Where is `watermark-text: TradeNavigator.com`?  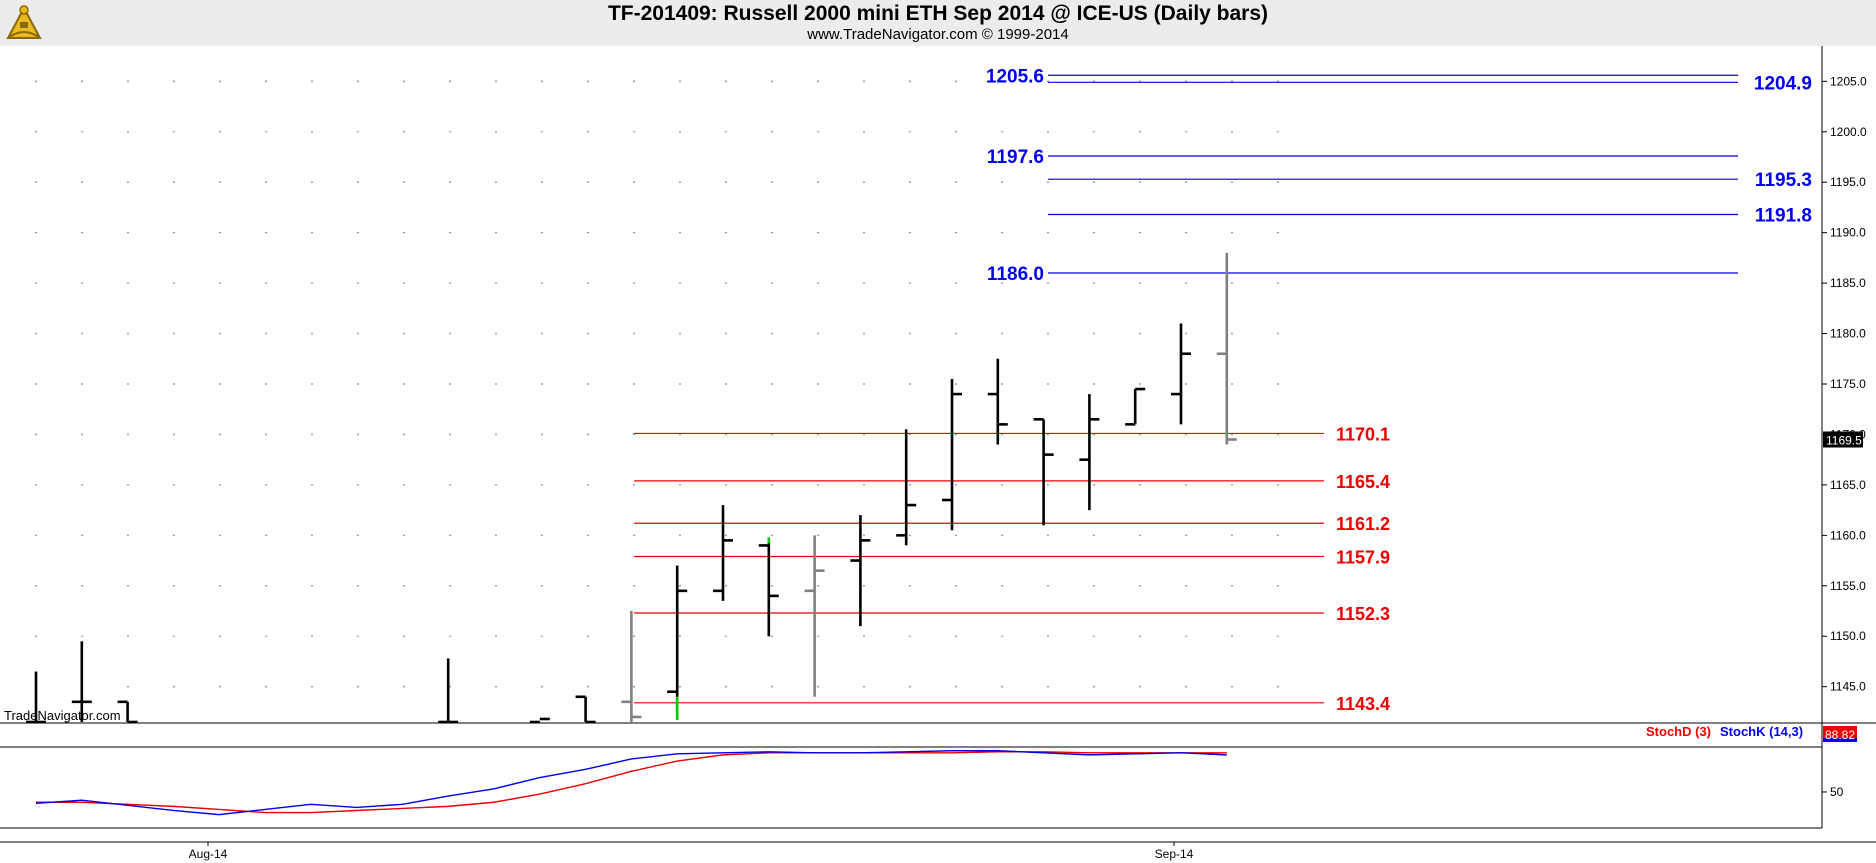
watermark-text: TradeNavigator.com is located at coordinates (62, 715).